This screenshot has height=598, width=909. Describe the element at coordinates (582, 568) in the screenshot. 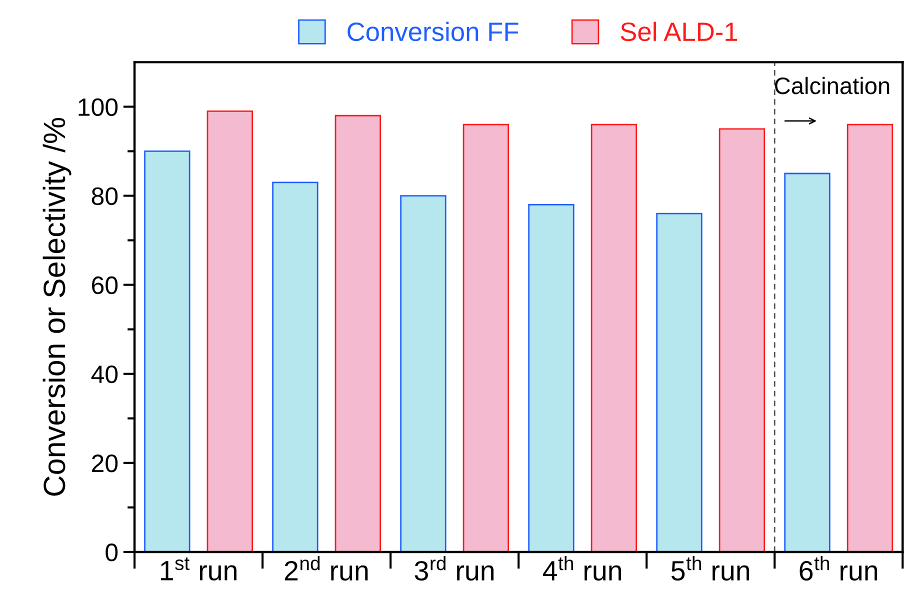

I see `x-tick-label: 4$^{th}$ run` at that location.